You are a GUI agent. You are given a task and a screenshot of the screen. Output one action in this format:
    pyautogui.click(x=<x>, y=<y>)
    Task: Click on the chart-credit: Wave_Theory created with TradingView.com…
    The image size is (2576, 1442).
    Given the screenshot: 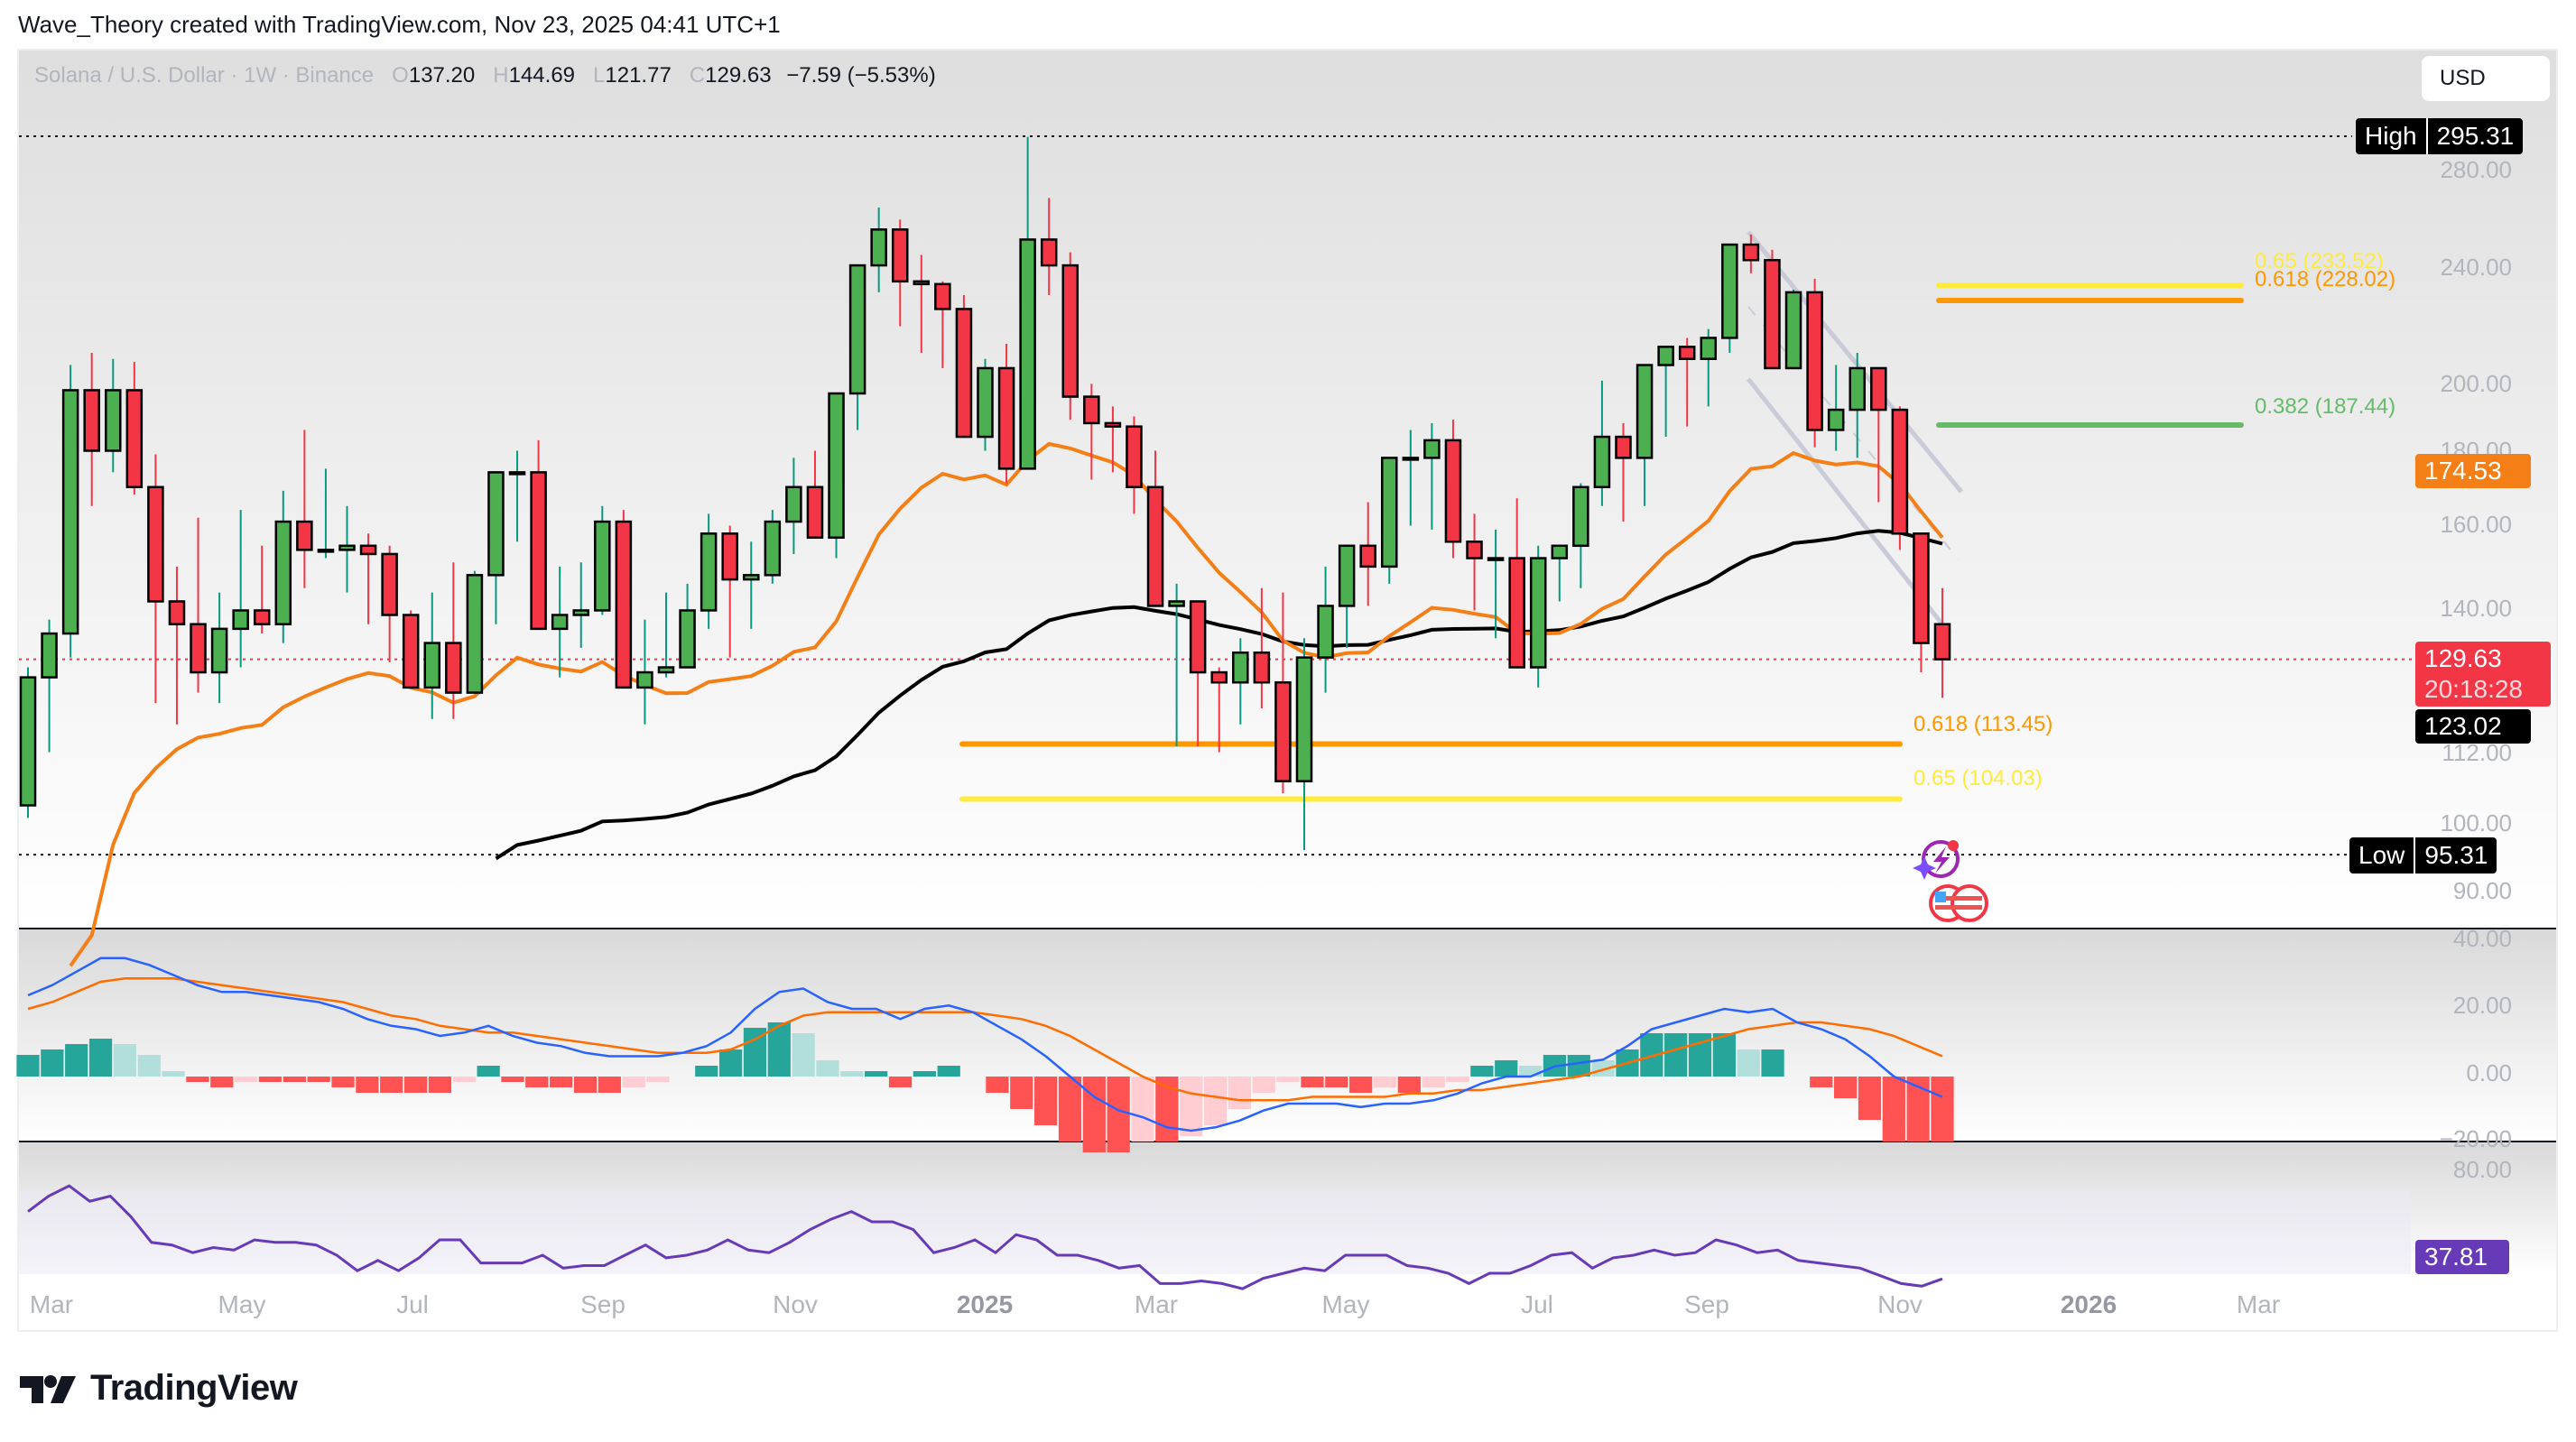 What is the action you would take?
    pyautogui.click(x=399, y=24)
    